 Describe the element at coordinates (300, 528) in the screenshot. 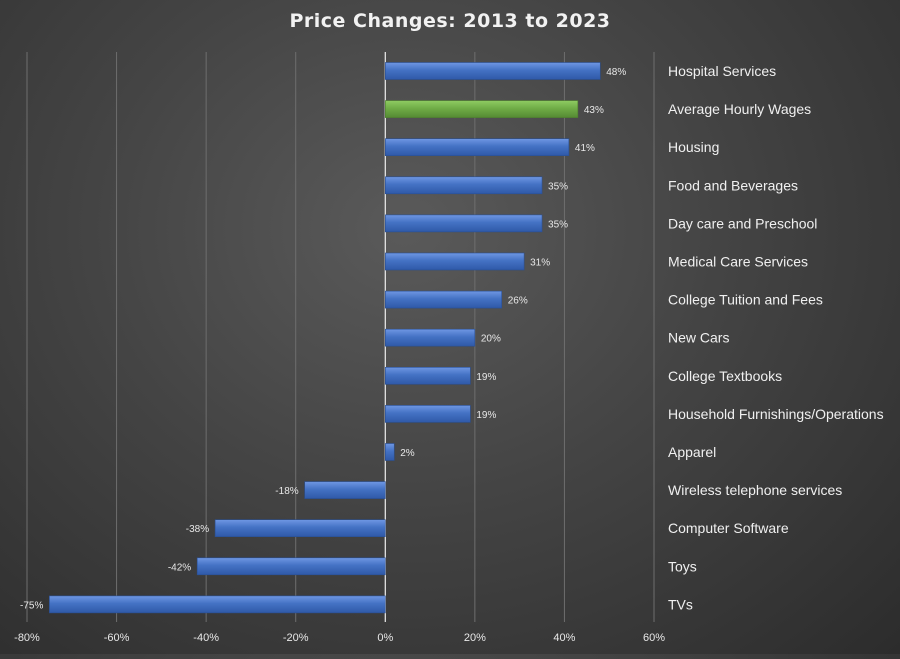

I see `bar-computer-software` at that location.